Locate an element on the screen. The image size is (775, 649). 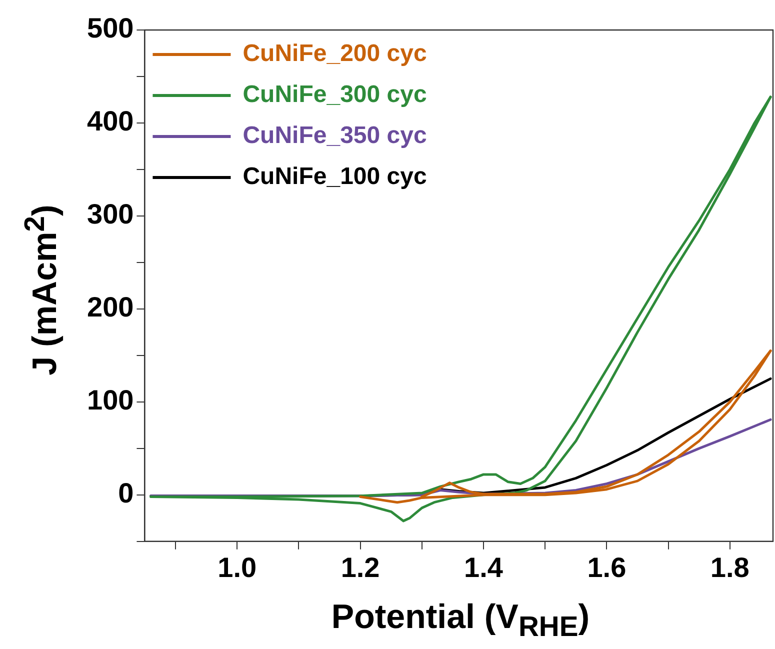
legend-label: CuNiFe_100 cyc is located at coordinates (334, 176).